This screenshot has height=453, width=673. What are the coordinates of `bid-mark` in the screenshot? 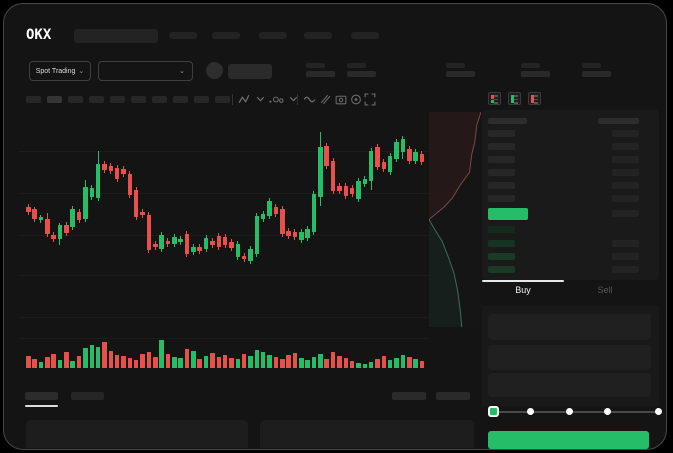 It's located at (492, 101).